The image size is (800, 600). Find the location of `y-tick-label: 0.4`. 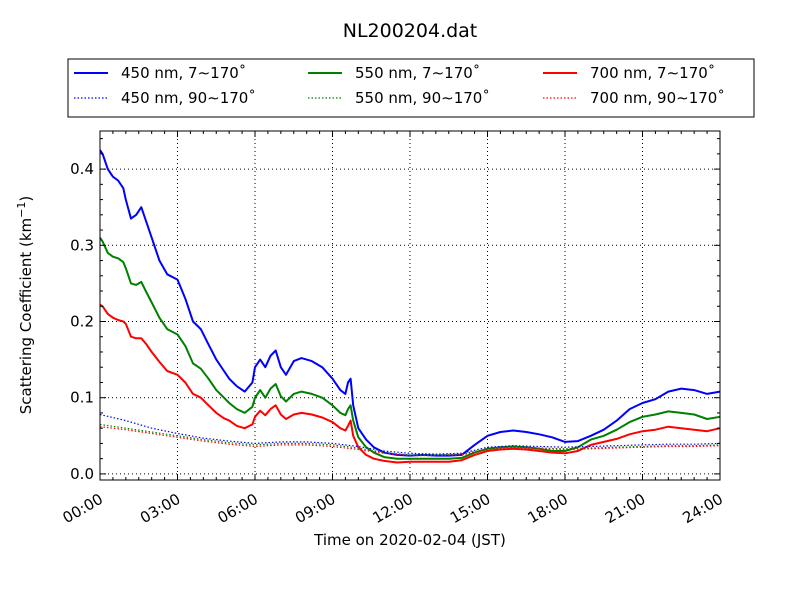

y-tick-label: 0.4 is located at coordinates (82, 169).